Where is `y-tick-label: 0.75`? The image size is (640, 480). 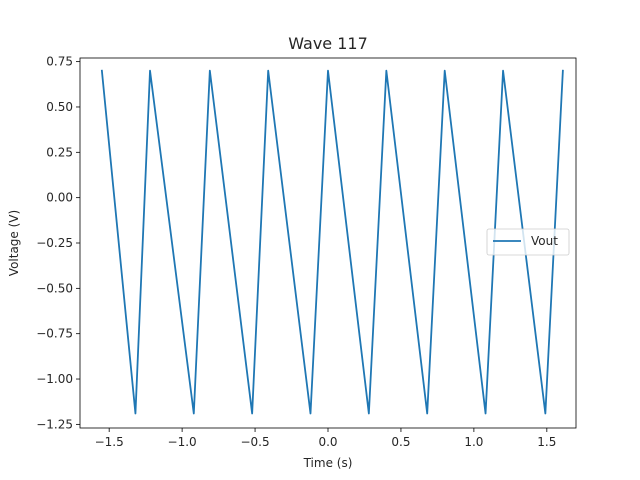 y-tick-label: 0.75 is located at coordinates (59, 62).